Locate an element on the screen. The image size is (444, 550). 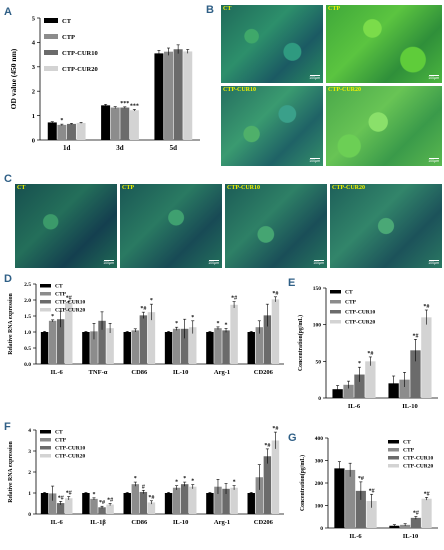
y-tick-label: 50 is located at coordinates (319, 362).